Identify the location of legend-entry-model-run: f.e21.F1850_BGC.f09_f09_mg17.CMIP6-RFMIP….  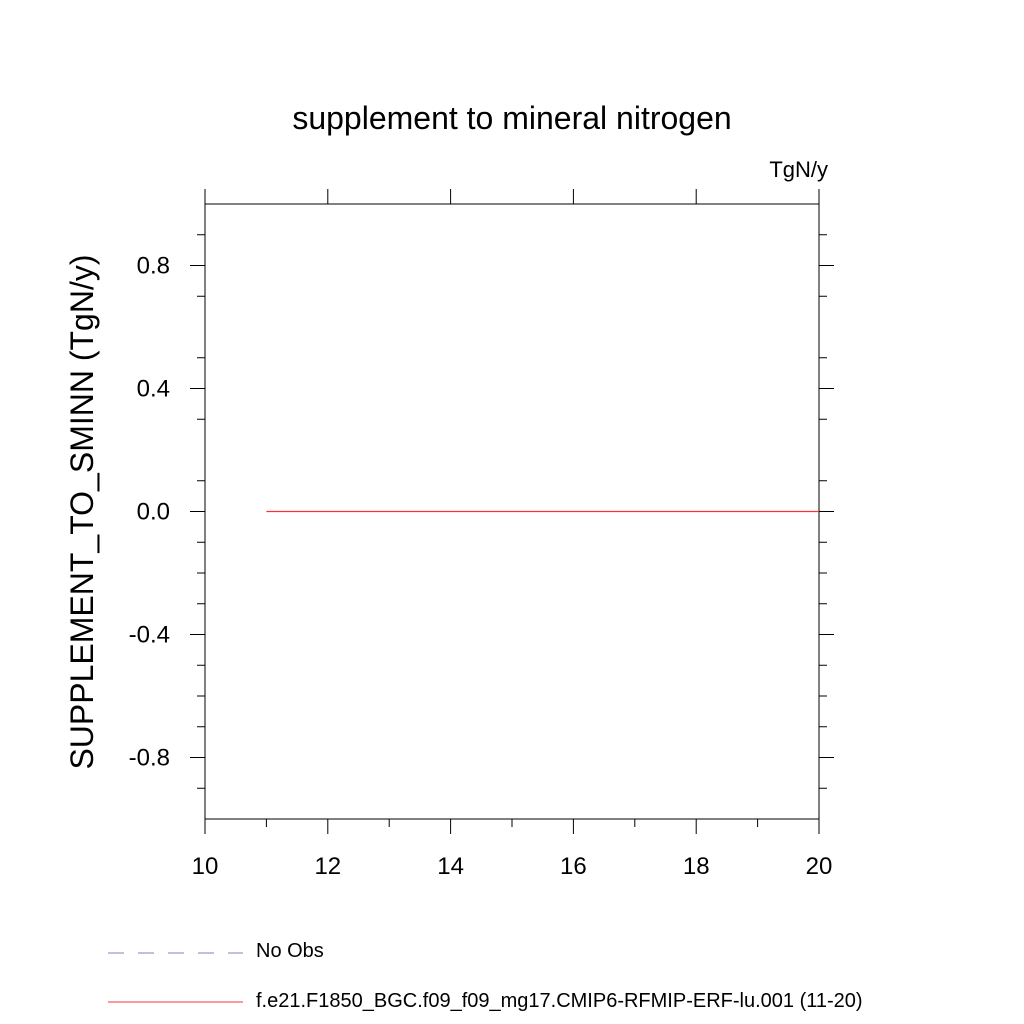
(559, 1001).